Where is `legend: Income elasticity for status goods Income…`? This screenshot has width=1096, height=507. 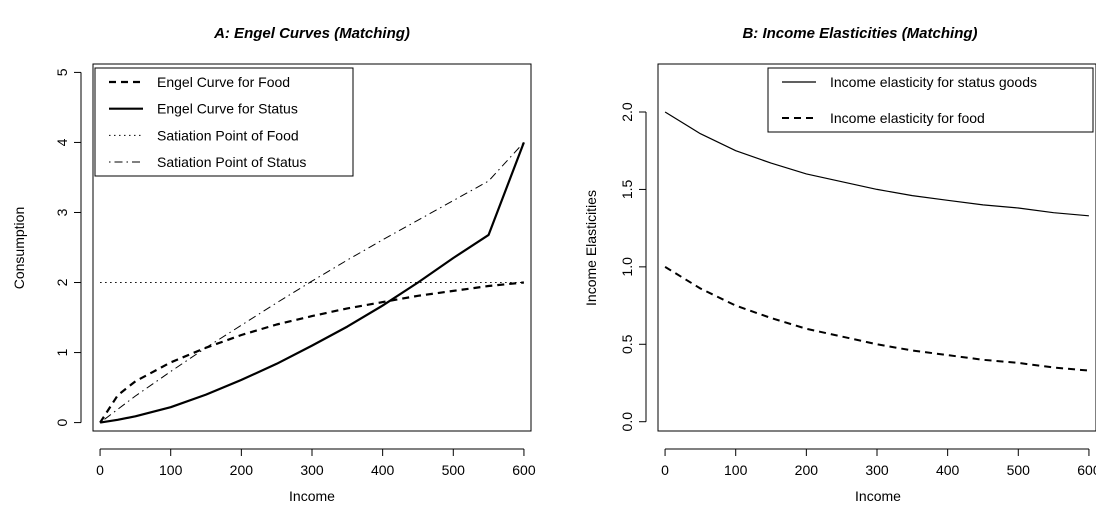
legend: Income elasticity for status goods Income… is located at coordinates (930, 100).